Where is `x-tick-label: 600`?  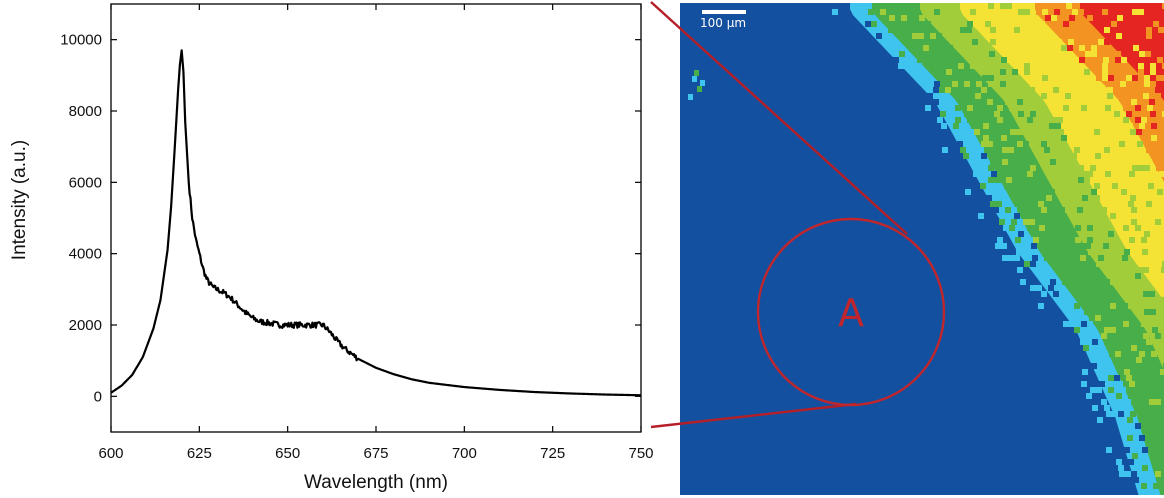 x-tick-label: 600 is located at coordinates (110, 453).